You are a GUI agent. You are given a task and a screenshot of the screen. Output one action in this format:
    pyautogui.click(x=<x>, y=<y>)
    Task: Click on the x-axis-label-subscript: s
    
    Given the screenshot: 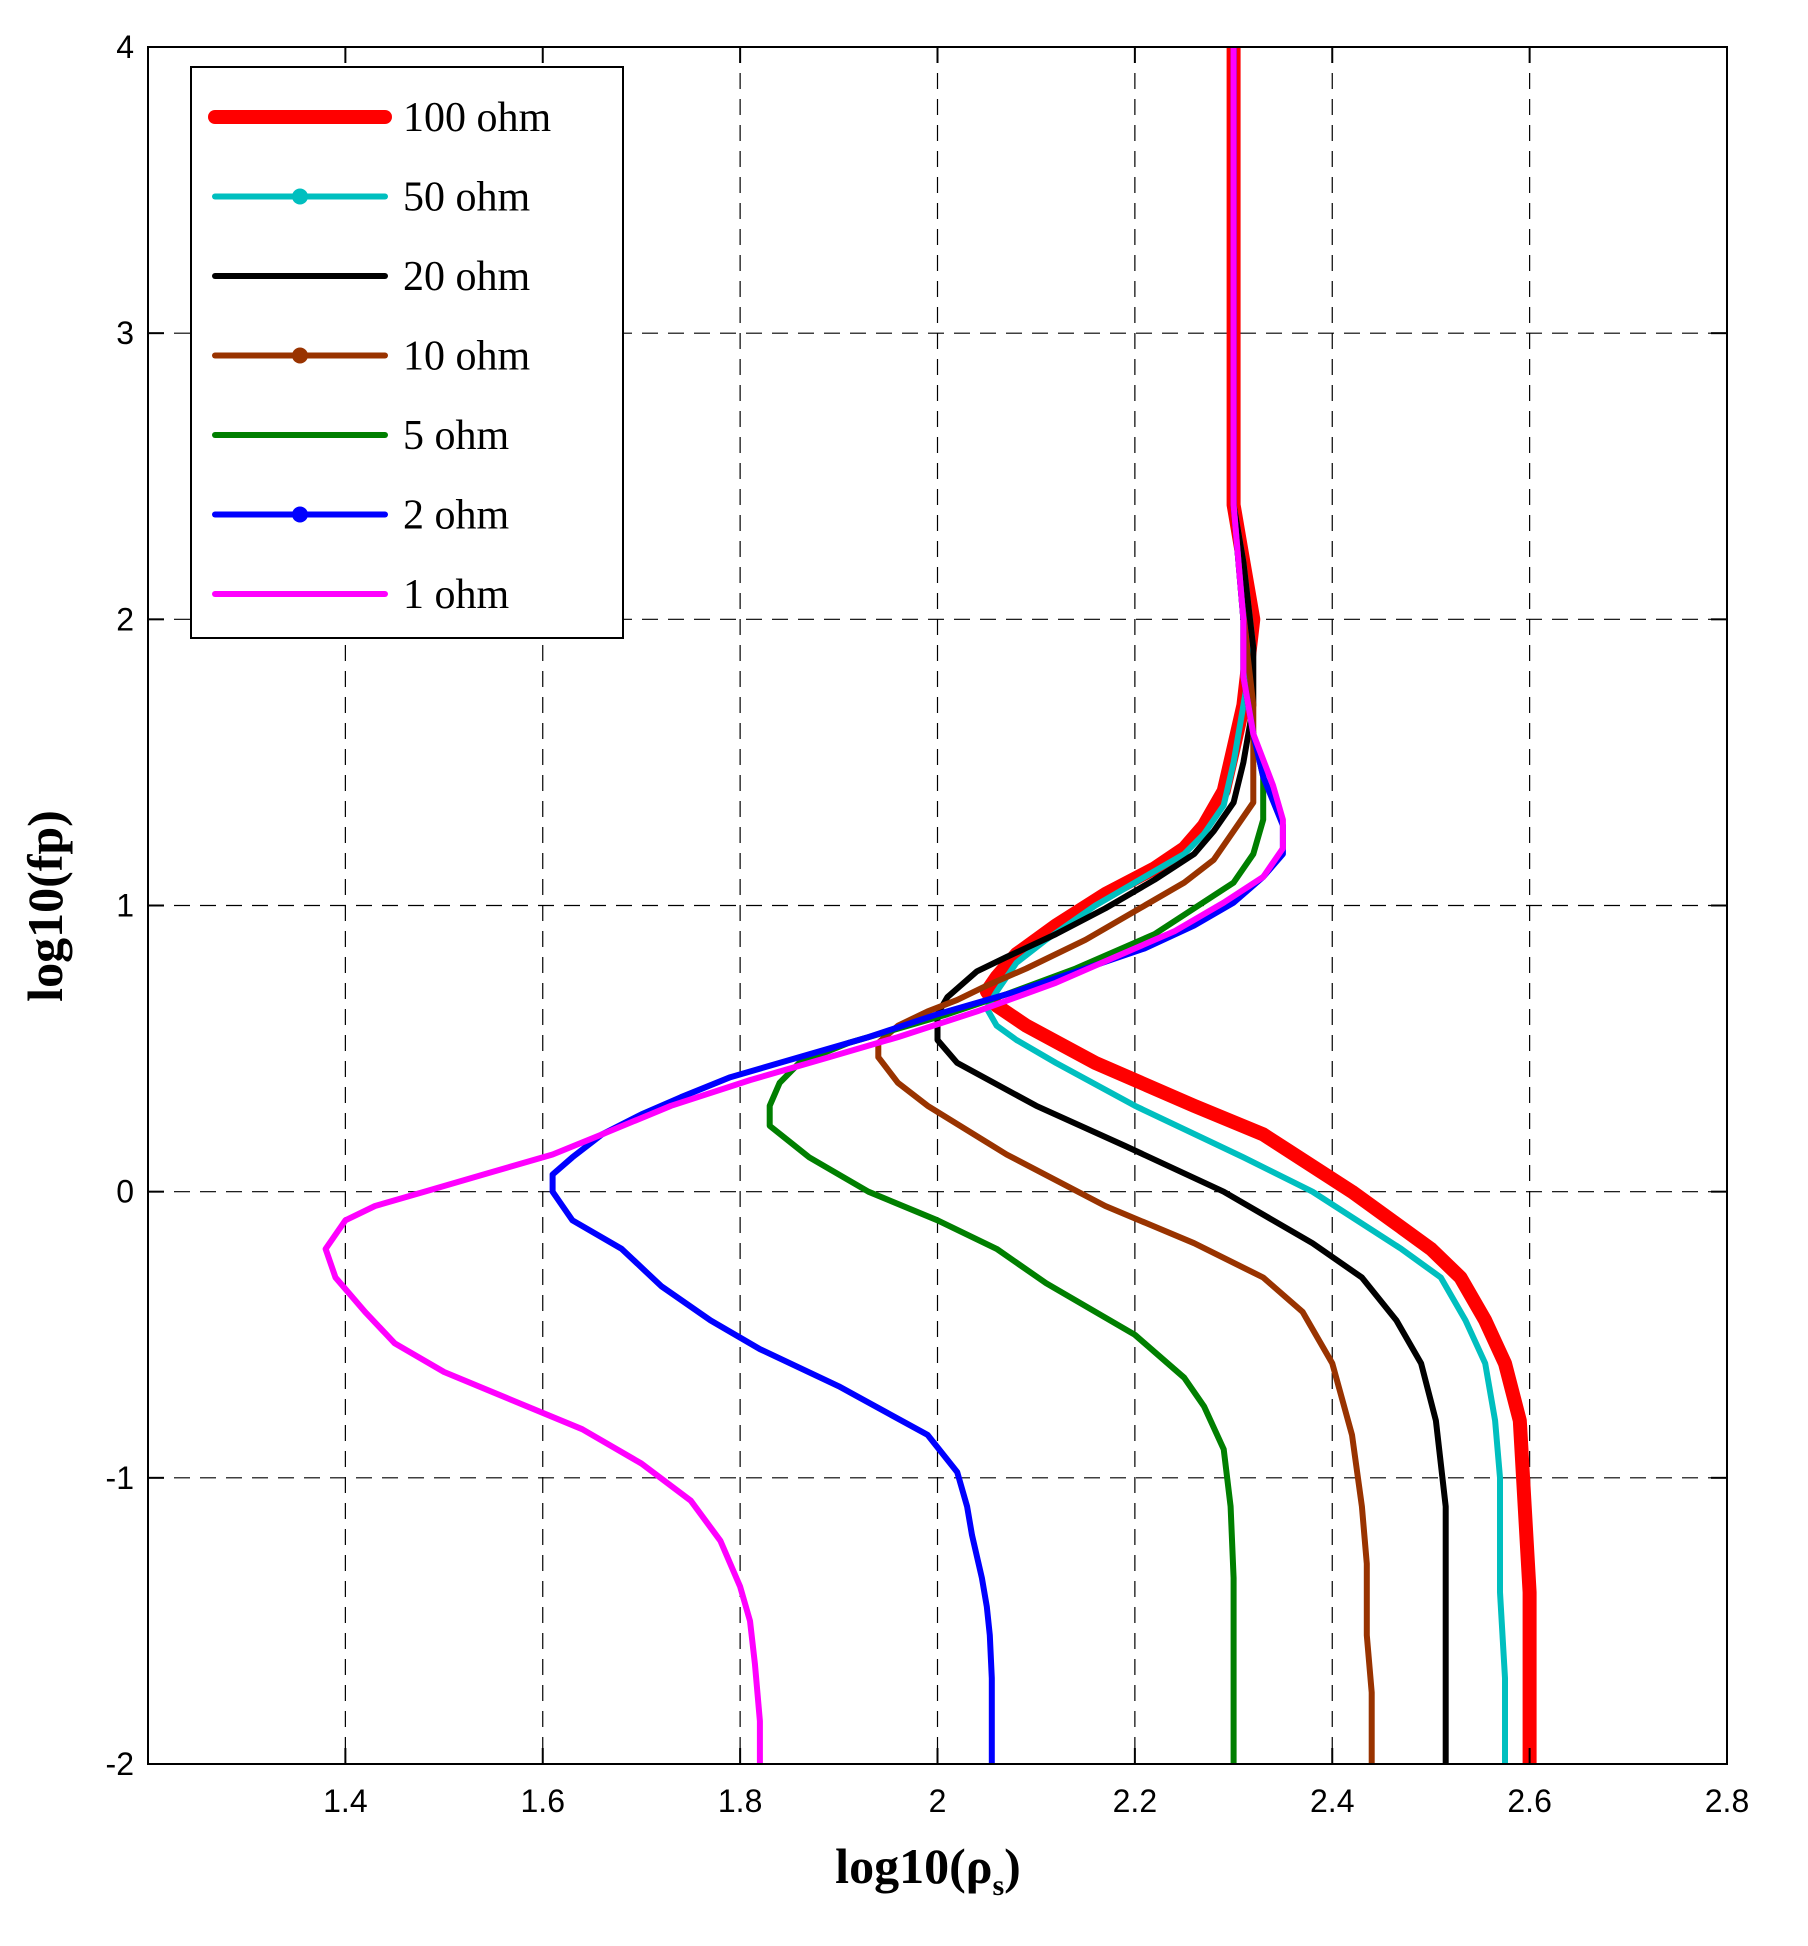 What is the action you would take?
    pyautogui.click(x=998, y=1885)
    